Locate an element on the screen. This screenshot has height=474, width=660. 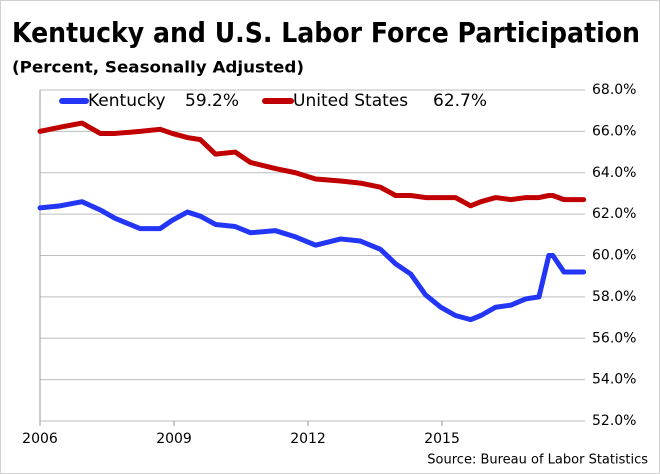
y-tick-label: 62.0% is located at coordinates (614, 214).